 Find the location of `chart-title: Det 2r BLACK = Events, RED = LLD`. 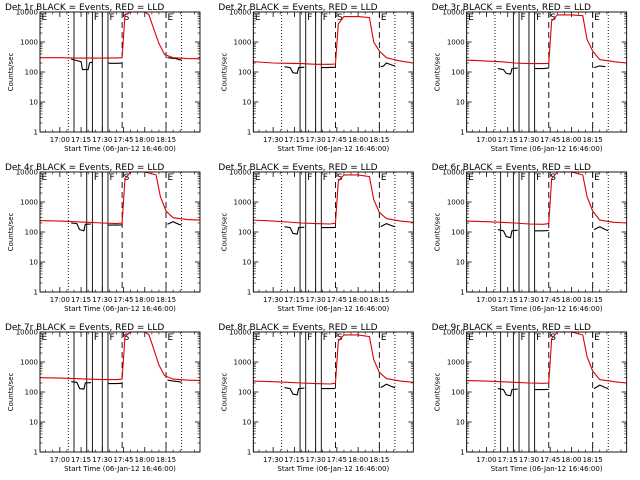

chart-title: Det 2r BLACK = Events, RED = LLD is located at coordinates (297, 8).